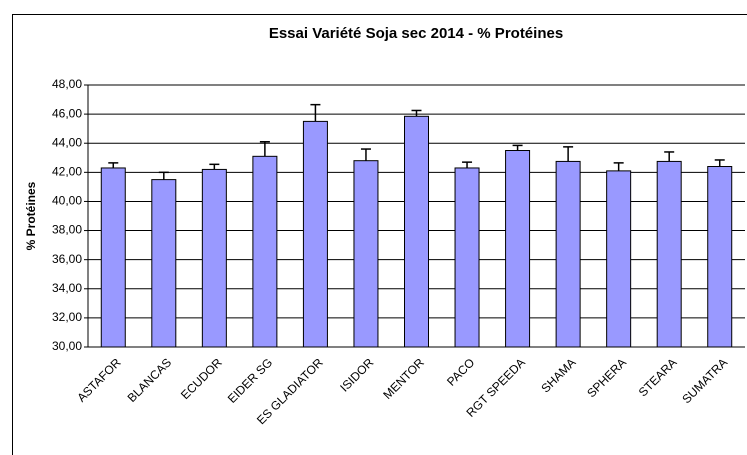 The width and height of the screenshot is (747, 455). Describe the element at coordinates (67, 230) in the screenshot. I see `y-tick-label: 38,00` at that location.